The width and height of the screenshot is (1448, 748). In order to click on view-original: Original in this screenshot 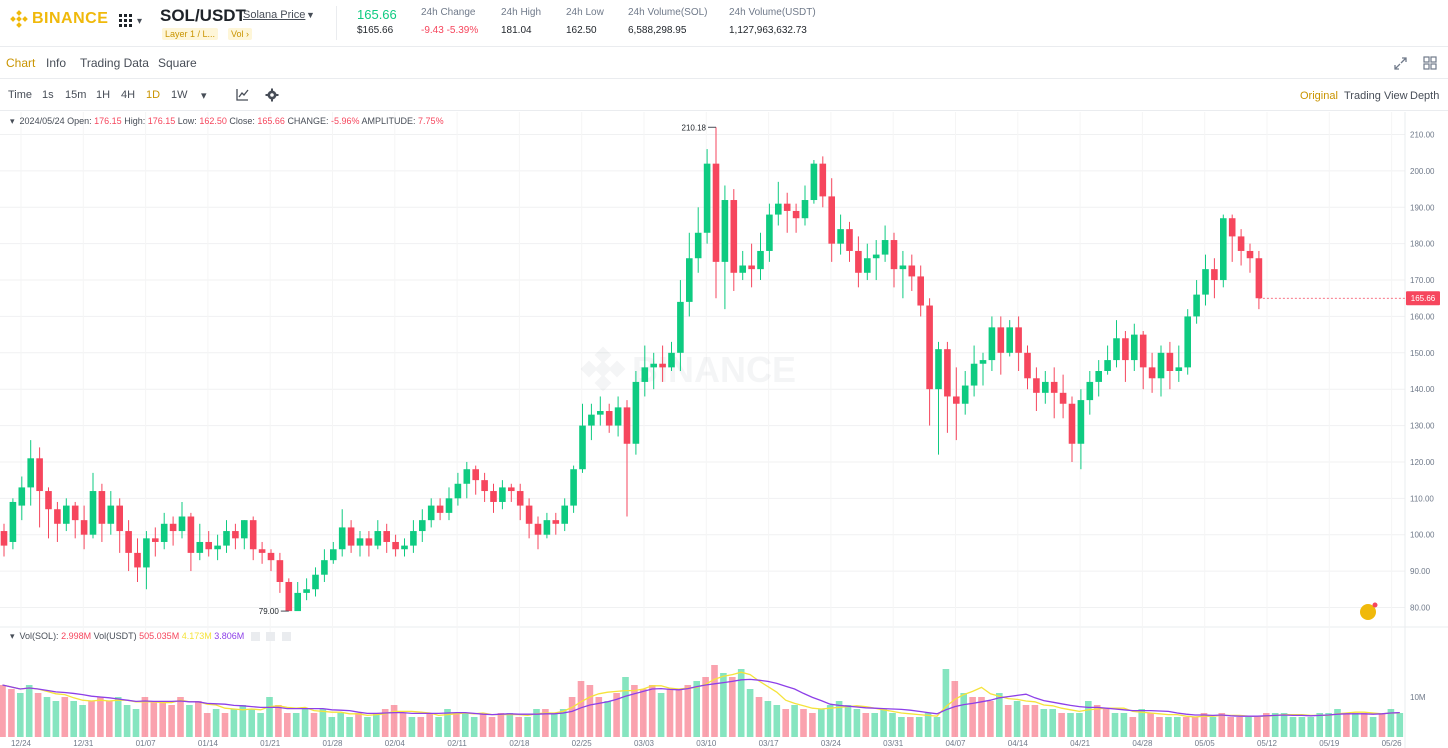, I will do `click(1319, 96)`.